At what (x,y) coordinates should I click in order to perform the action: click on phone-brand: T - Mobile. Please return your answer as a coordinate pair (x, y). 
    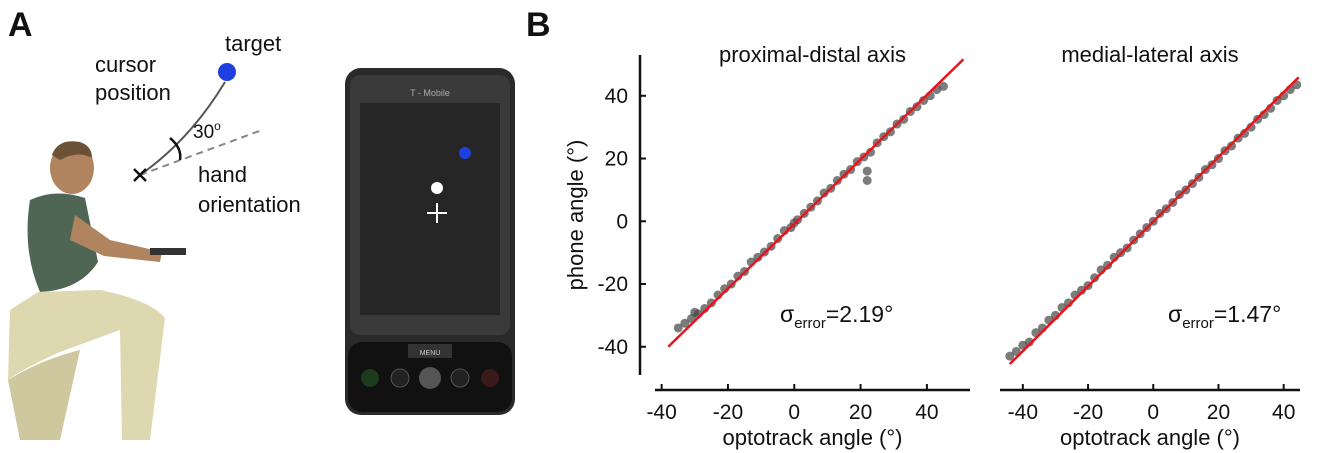
    Looking at the image, I should click on (430, 93).